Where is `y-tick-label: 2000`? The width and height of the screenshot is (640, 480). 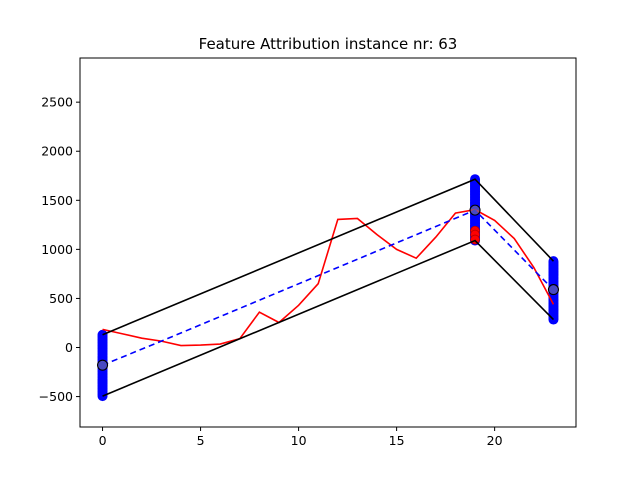
y-tick-label: 2000 is located at coordinates (57, 151).